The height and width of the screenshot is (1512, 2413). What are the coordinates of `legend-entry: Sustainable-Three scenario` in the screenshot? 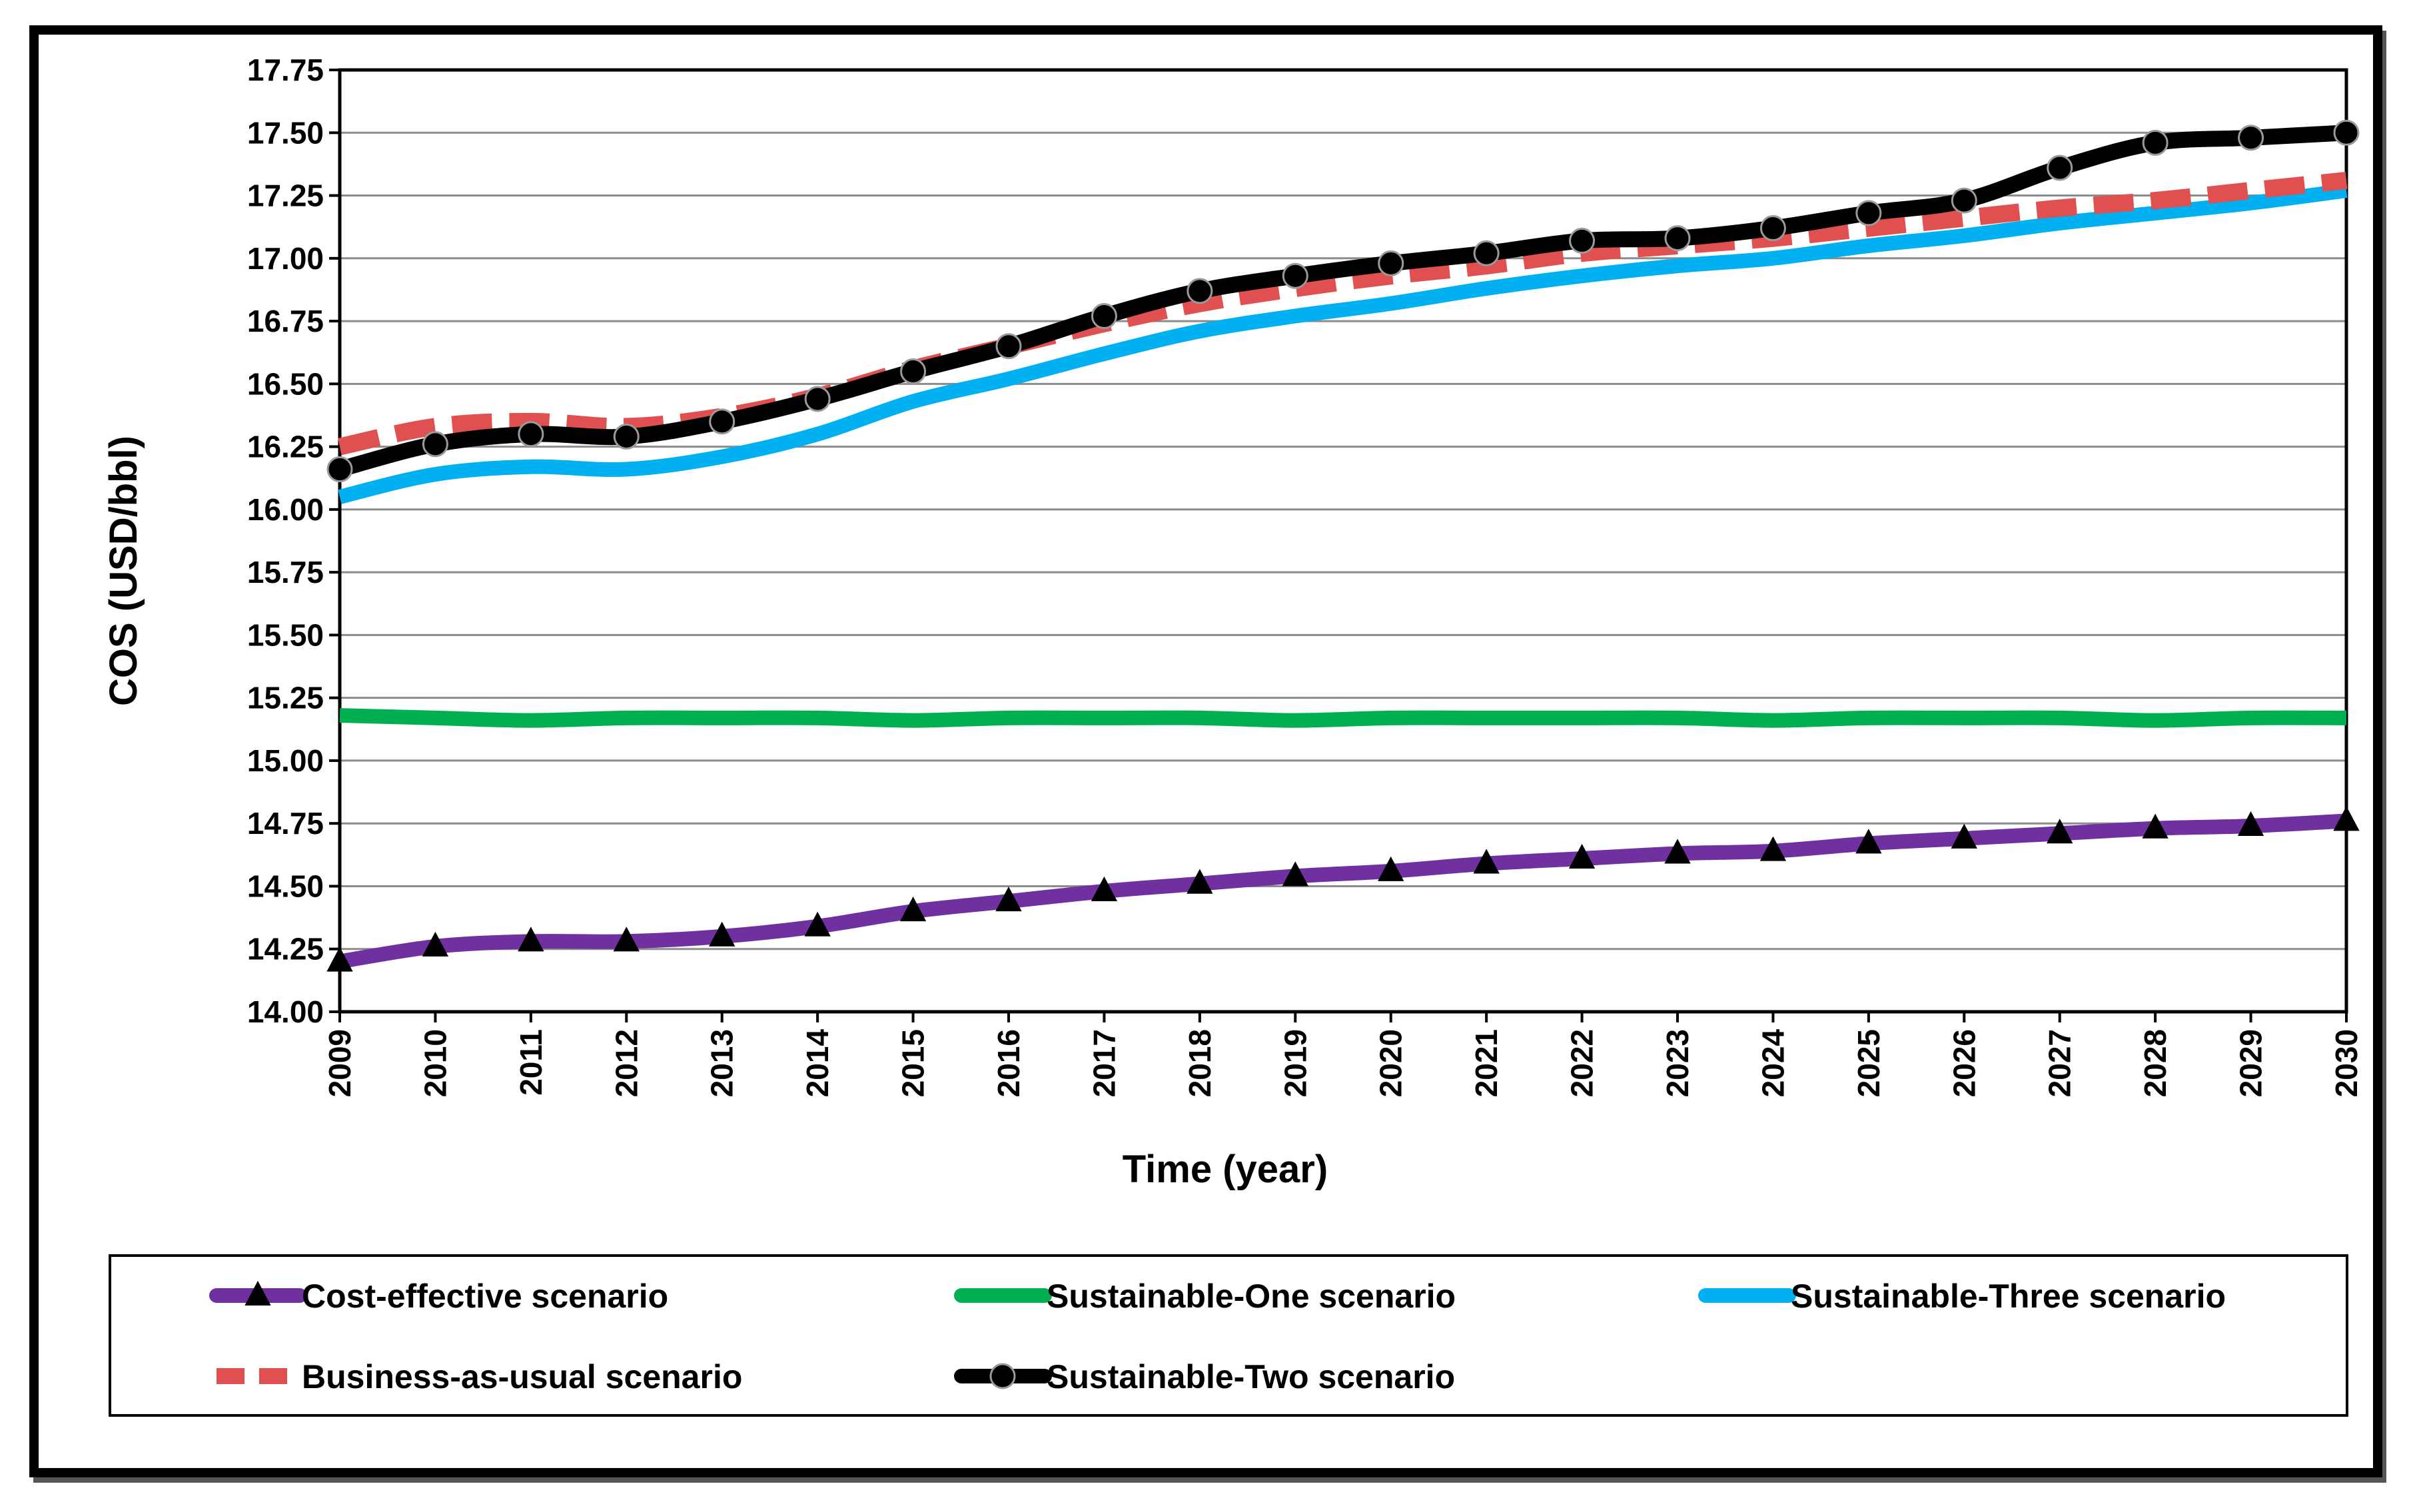 It's located at (1962, 1297).